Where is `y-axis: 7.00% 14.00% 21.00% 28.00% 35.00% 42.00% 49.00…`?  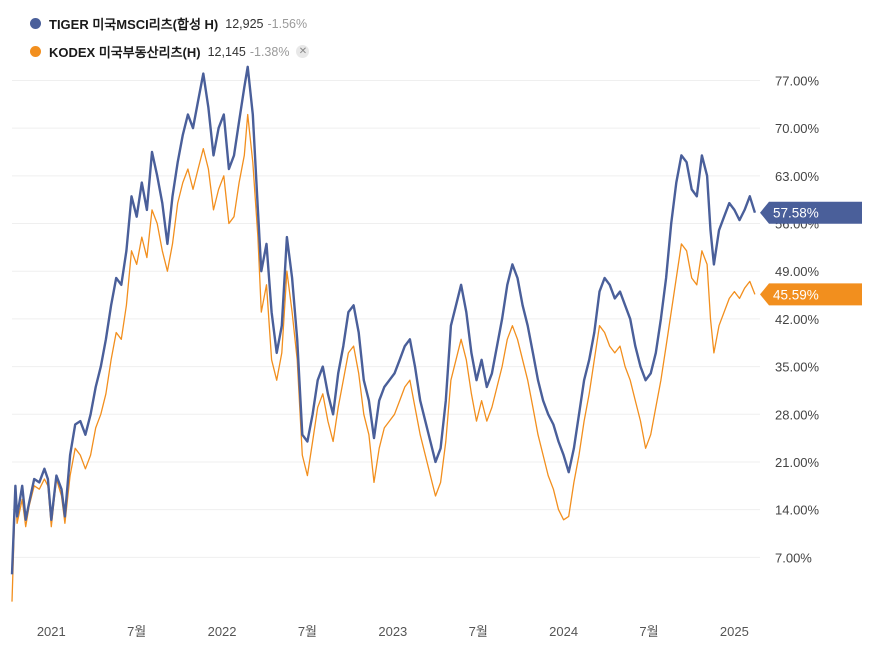
y-axis: 7.00% 14.00% 21.00% 28.00% 35.00% 42.00% 49.00… is located at coordinates (797, 319).